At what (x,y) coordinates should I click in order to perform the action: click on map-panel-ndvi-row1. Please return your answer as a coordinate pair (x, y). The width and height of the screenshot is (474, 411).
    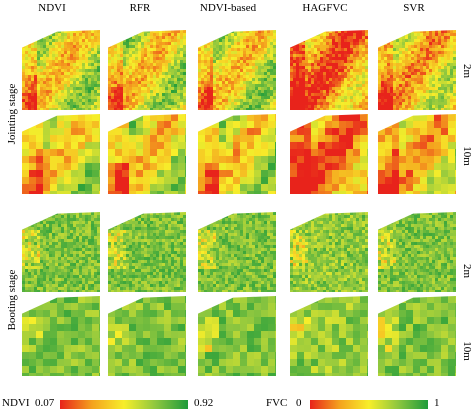
    Looking at the image, I should click on (61, 70).